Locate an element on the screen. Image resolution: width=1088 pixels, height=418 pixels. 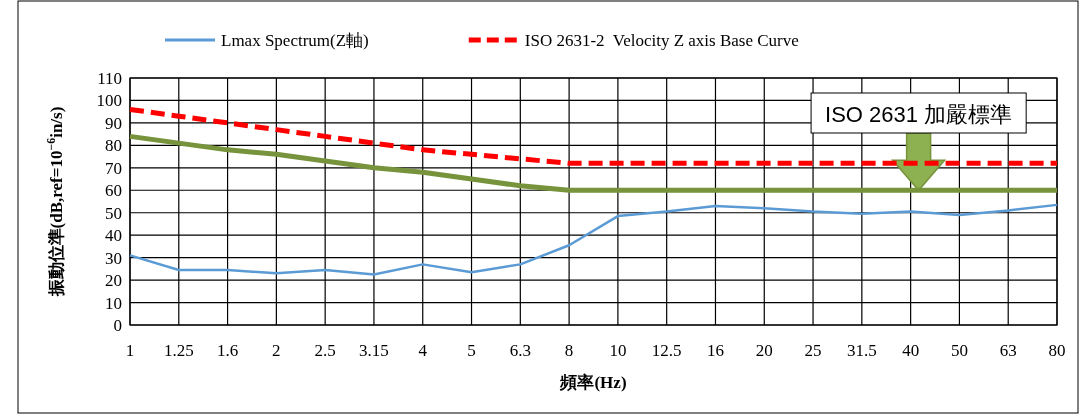
x-tick-label: 63 is located at coordinates (1008, 350).